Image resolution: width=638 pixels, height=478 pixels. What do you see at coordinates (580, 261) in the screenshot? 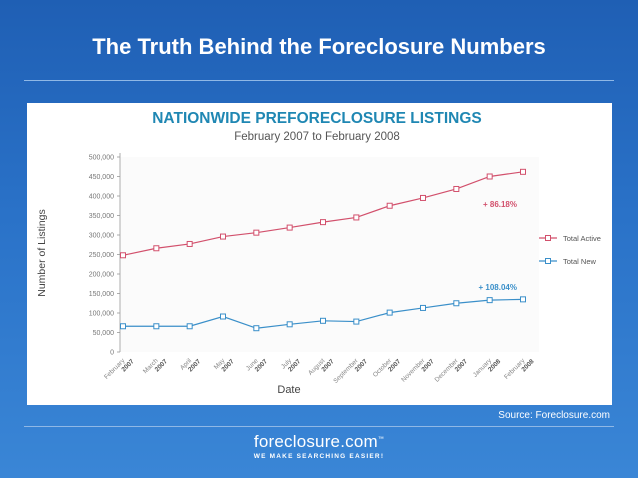
I see `legend-label: Total New` at bounding box center [580, 261].